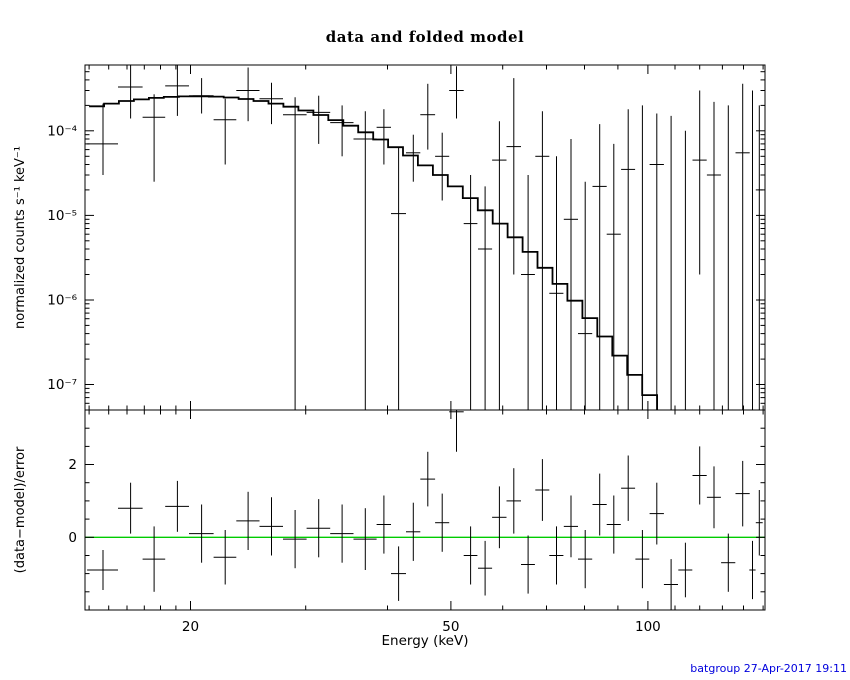 This screenshot has height=680, width=850. Describe the element at coordinates (72, 538) in the screenshot. I see `svg-text: 0` at that location.